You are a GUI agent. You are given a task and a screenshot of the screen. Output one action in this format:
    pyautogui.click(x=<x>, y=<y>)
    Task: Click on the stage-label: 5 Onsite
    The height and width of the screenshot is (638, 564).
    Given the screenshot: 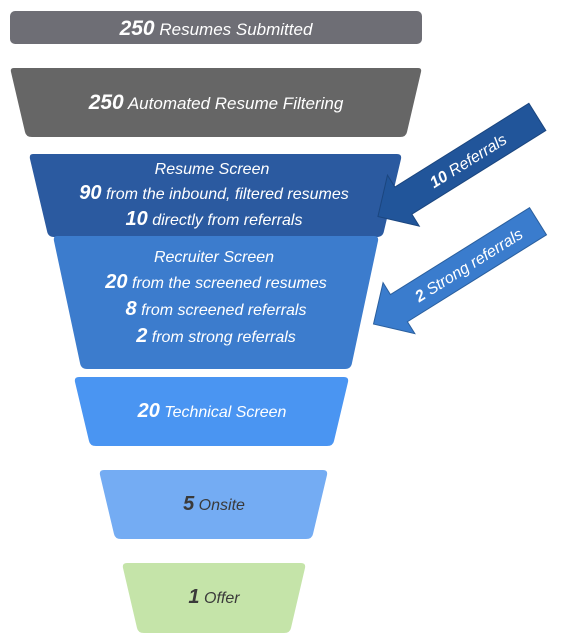 What is the action you would take?
    pyautogui.click(x=214, y=504)
    